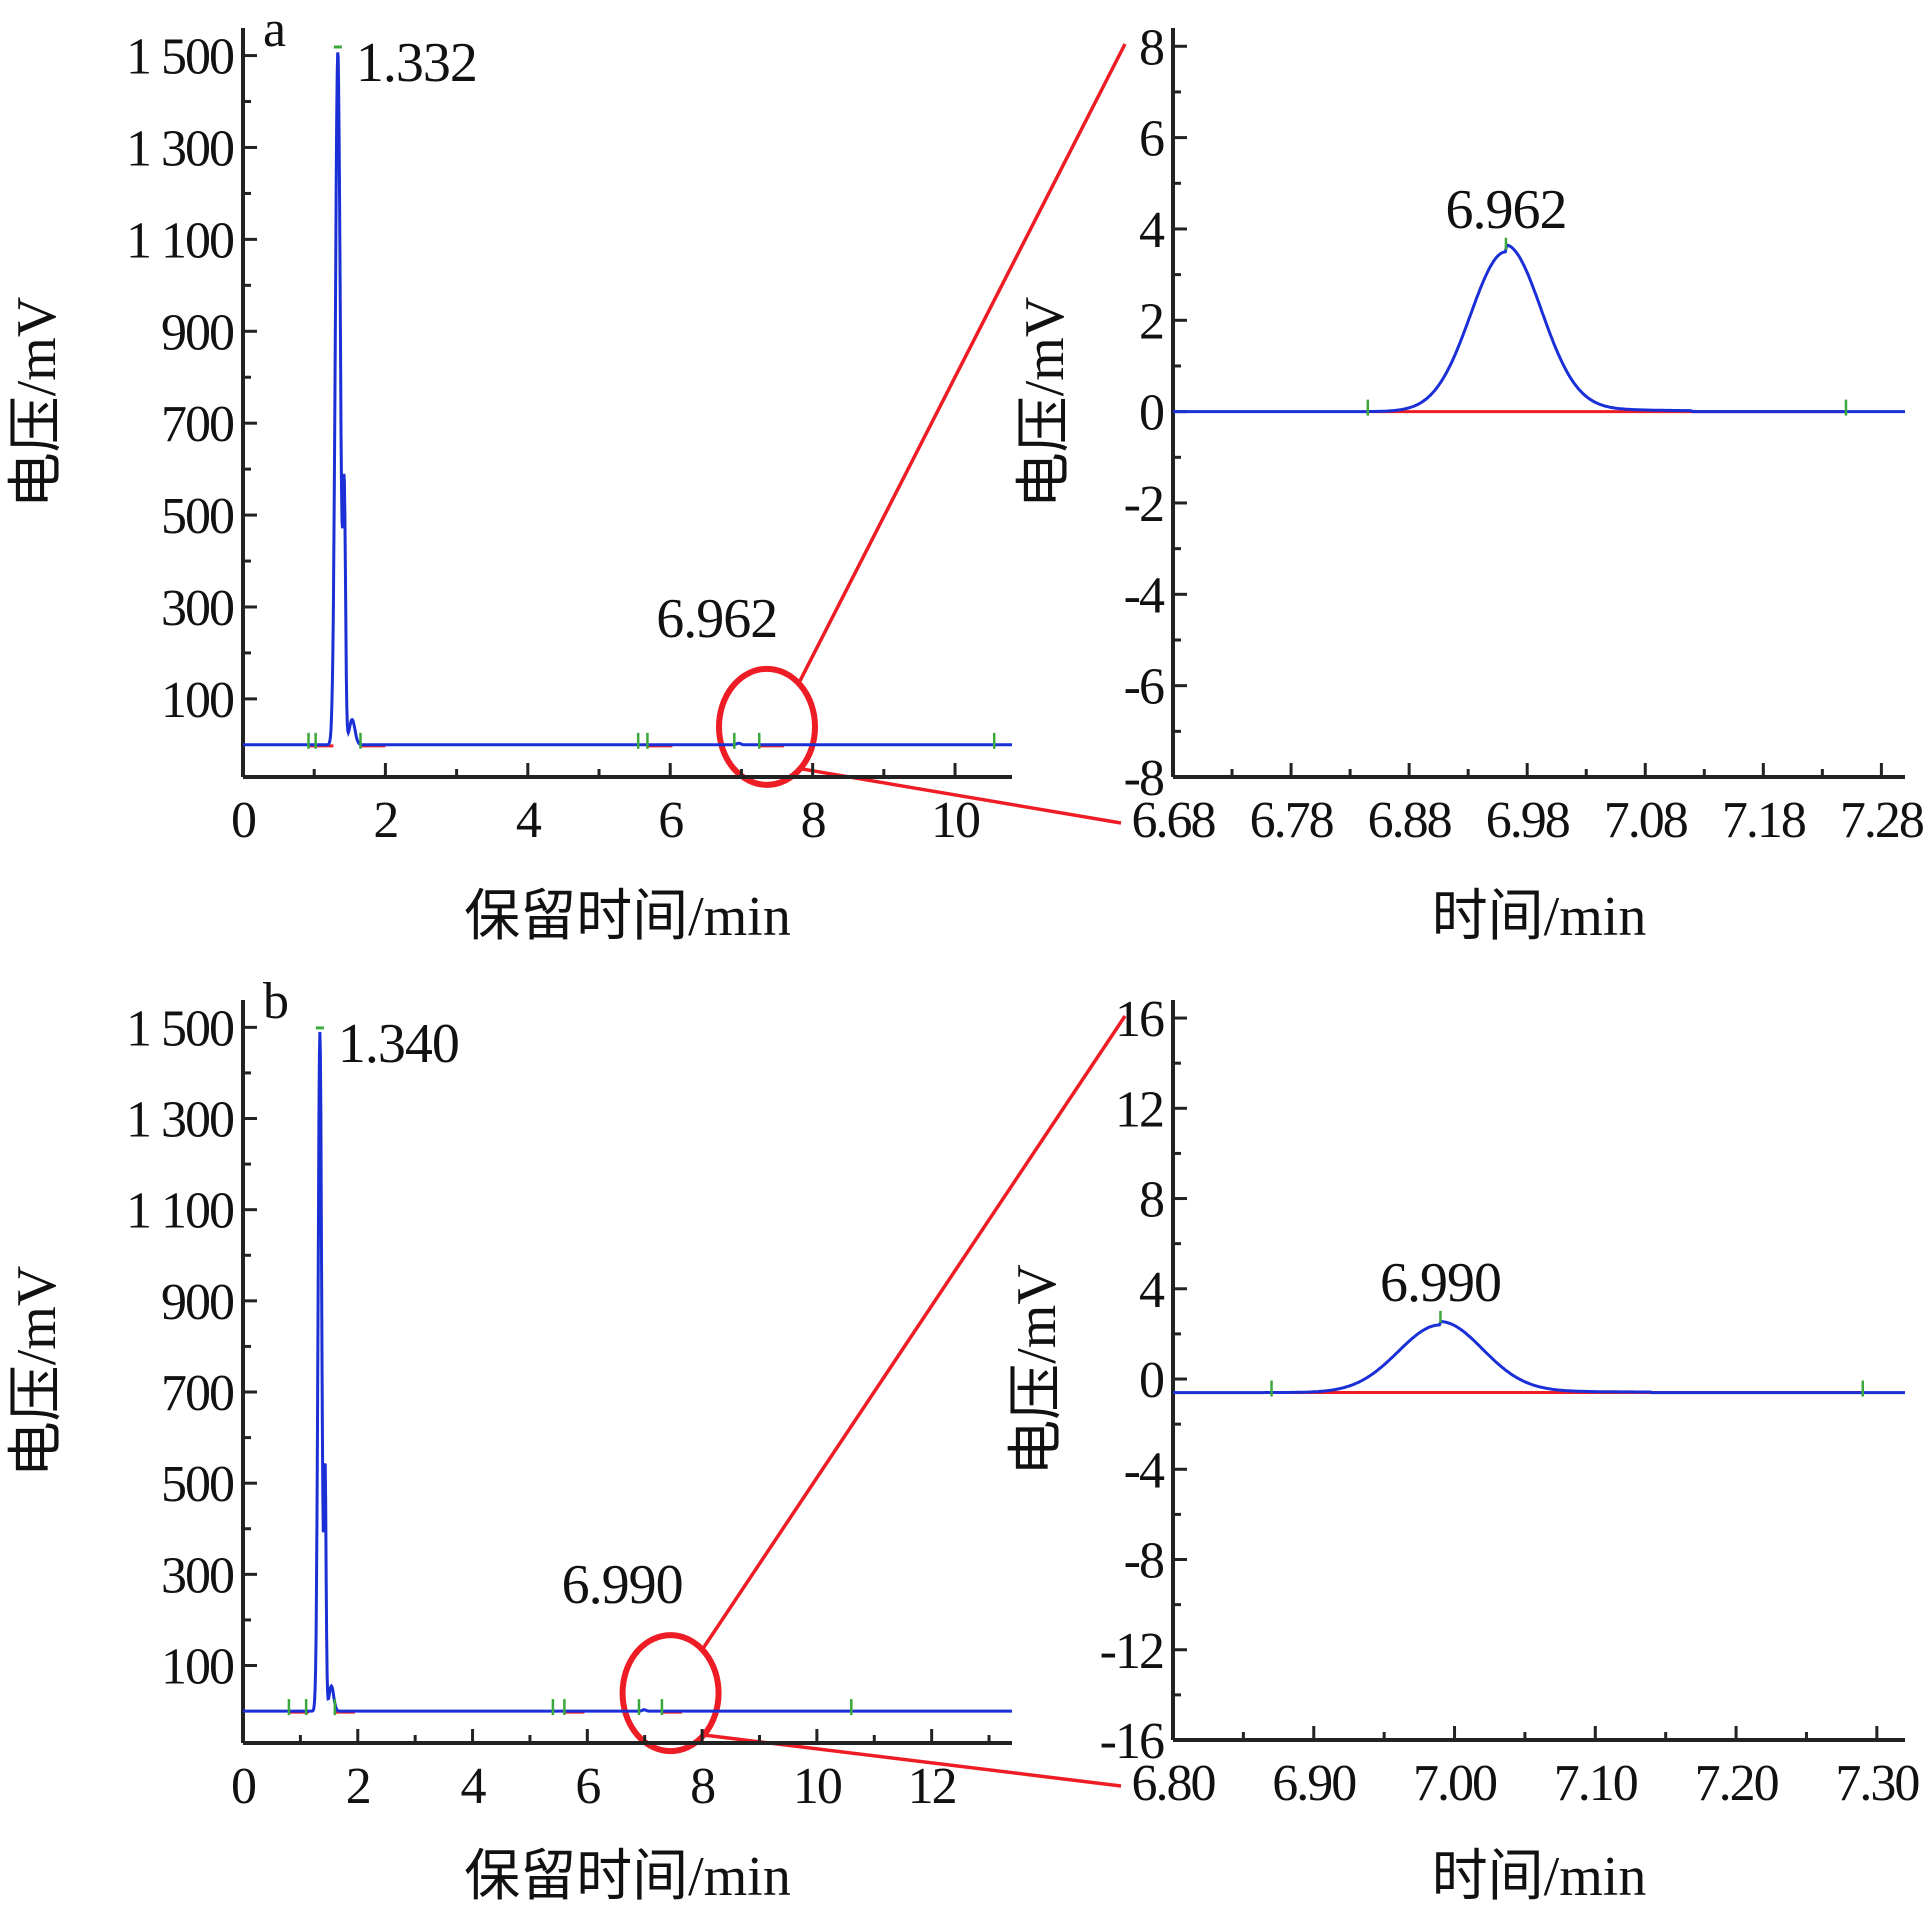  I want to click on y-tick-label: 12, so click(1139, 1109).